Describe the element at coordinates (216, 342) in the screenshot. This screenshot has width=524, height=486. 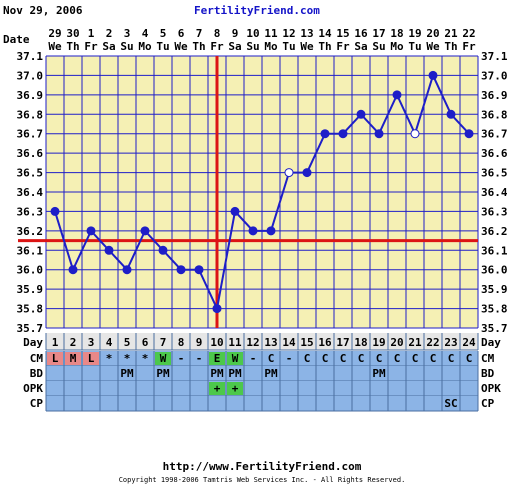
I see `day-cell: 10` at that location.